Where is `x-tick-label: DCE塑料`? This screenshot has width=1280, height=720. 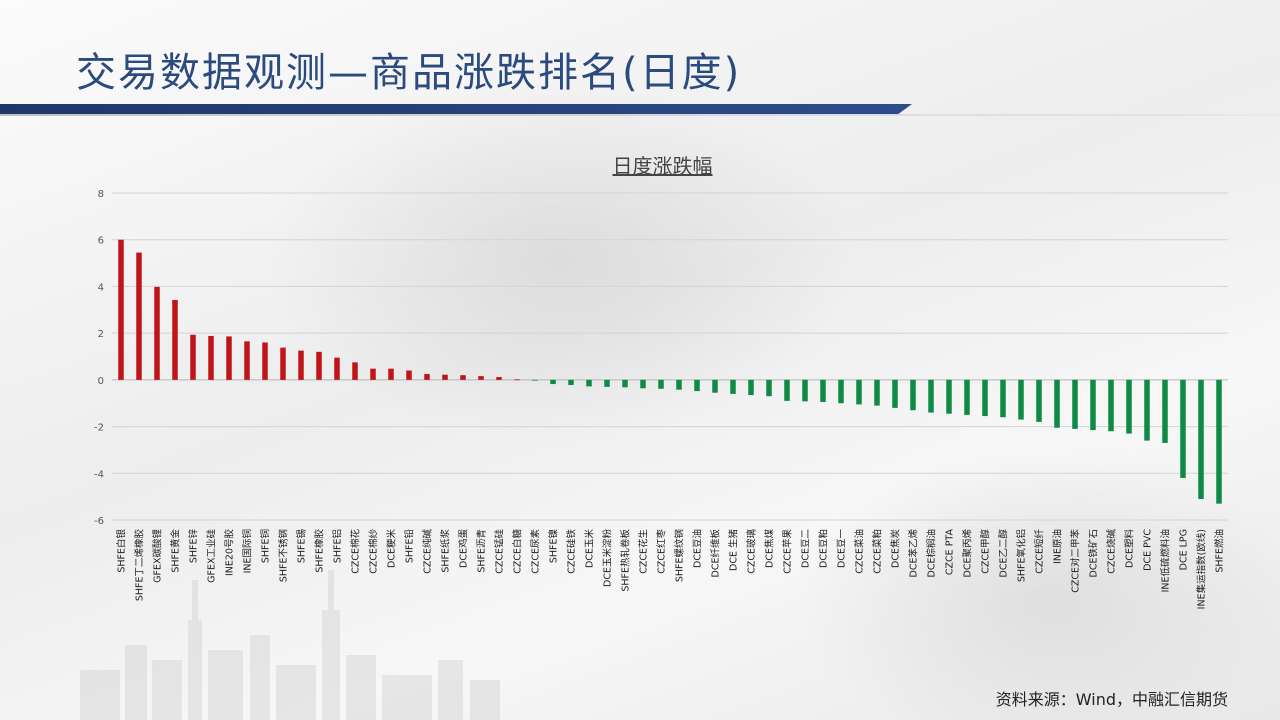 x-tick-label: DCE塑料 is located at coordinates (1130, 548).